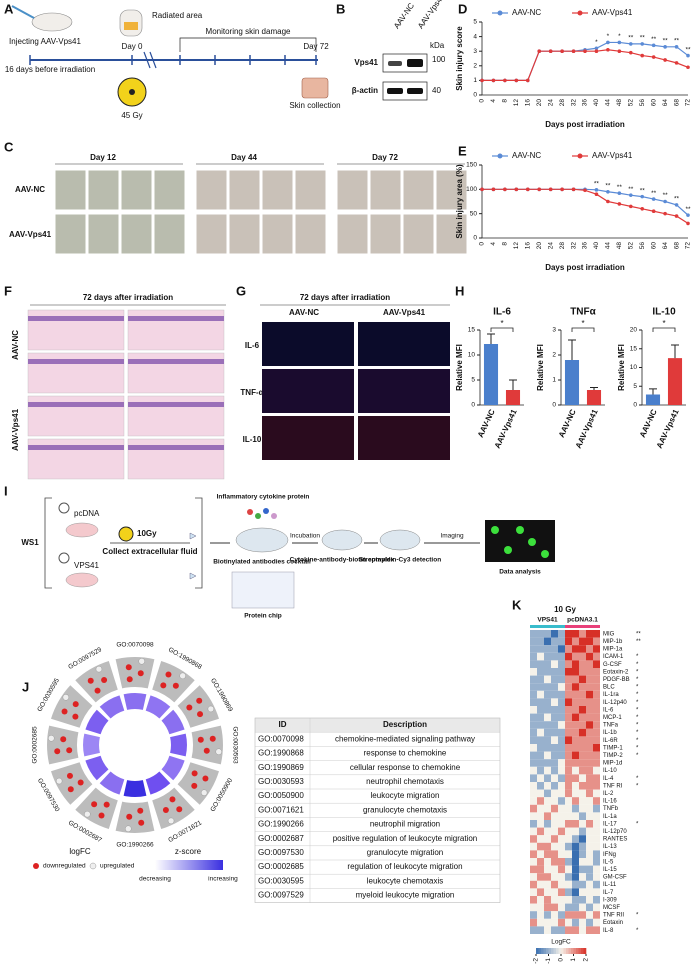 Image resolution: width=693 pixels, height=975 pixels. What do you see at coordinates (611, 908) in the screenshot?
I see `row-label: MCSF` at bounding box center [611, 908].